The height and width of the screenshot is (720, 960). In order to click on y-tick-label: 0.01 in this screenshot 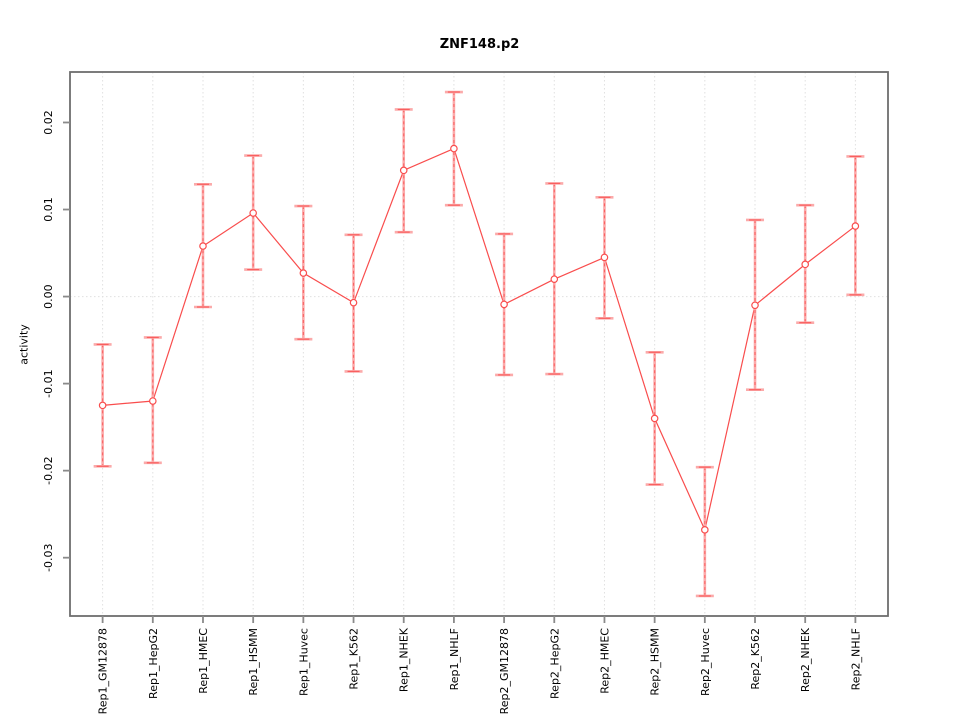, I will do `click(48, 209)`.